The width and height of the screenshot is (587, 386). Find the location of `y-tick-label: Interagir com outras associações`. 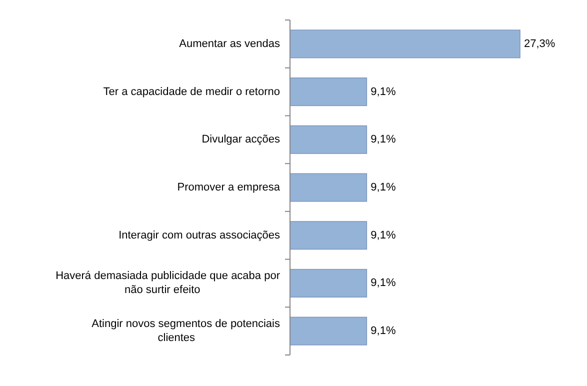

y-tick-label: Interagir com outras associações is located at coordinates (199, 235).